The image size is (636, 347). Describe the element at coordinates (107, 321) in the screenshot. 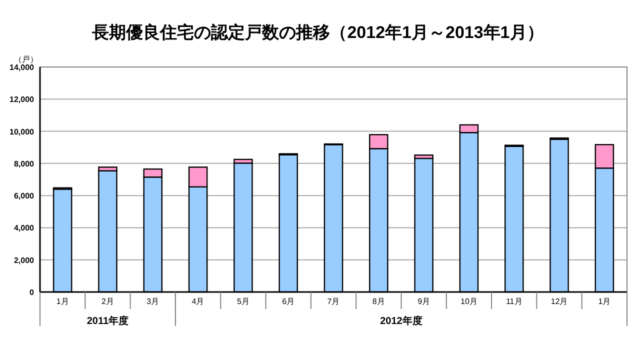

I see `text: 2011年度` at that location.